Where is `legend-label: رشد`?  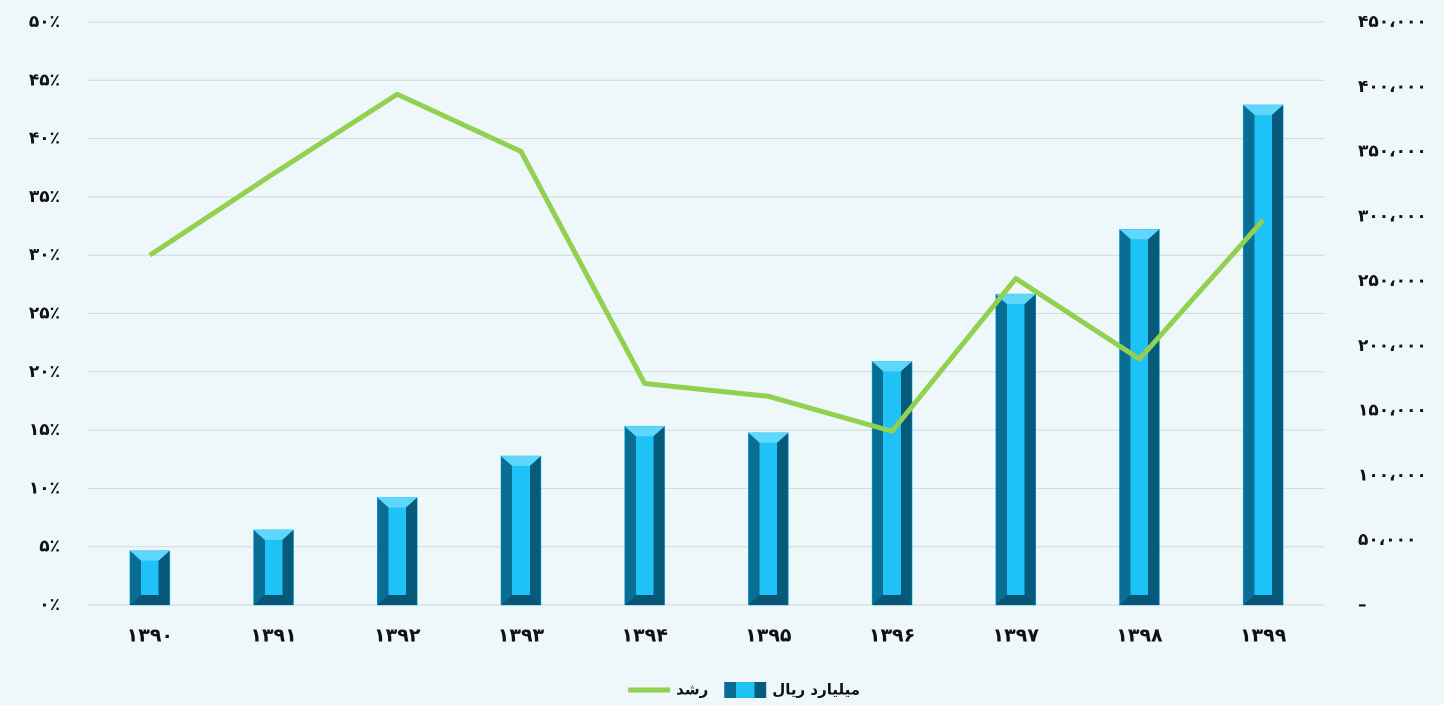
legend-label: رشد is located at coordinates (692, 690).